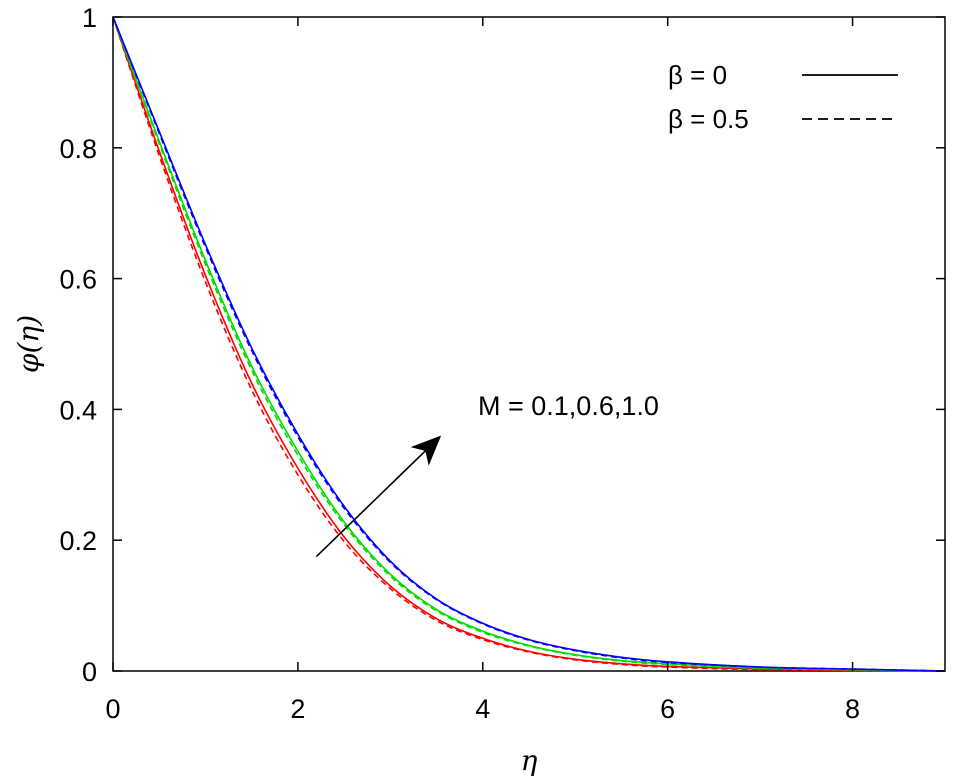  I want to click on x-tick-label: 2, so click(297, 709).